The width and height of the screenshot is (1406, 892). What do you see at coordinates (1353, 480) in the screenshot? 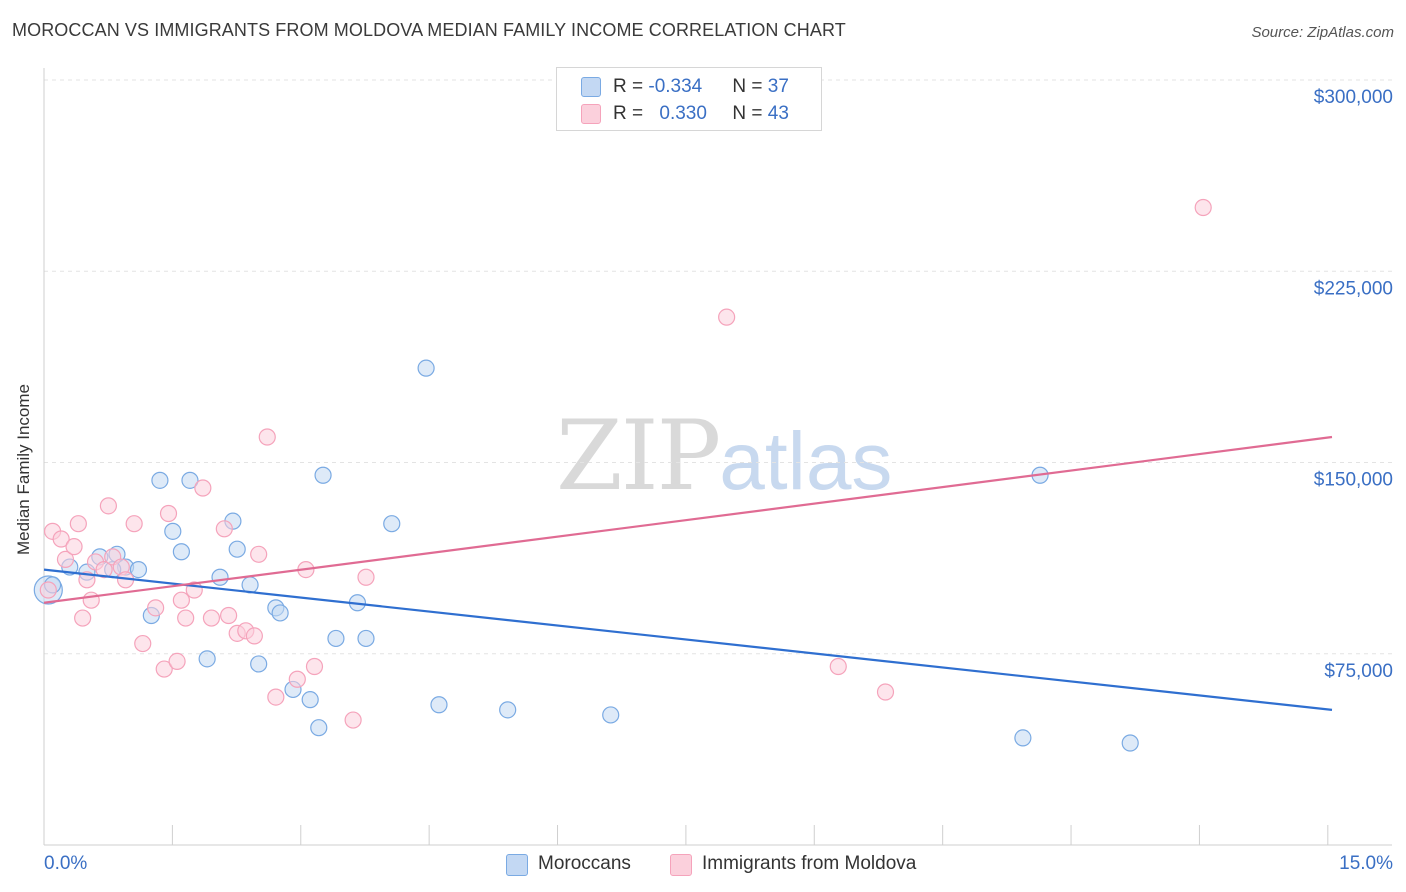
I see `y-tick-label: $150,000` at bounding box center [1353, 480].